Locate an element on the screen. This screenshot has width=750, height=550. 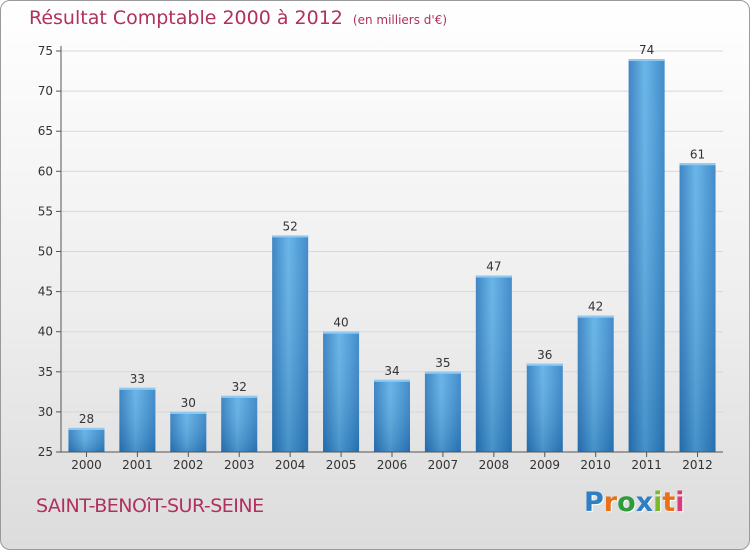
bar-value-label: 30 is located at coordinates (188, 403).